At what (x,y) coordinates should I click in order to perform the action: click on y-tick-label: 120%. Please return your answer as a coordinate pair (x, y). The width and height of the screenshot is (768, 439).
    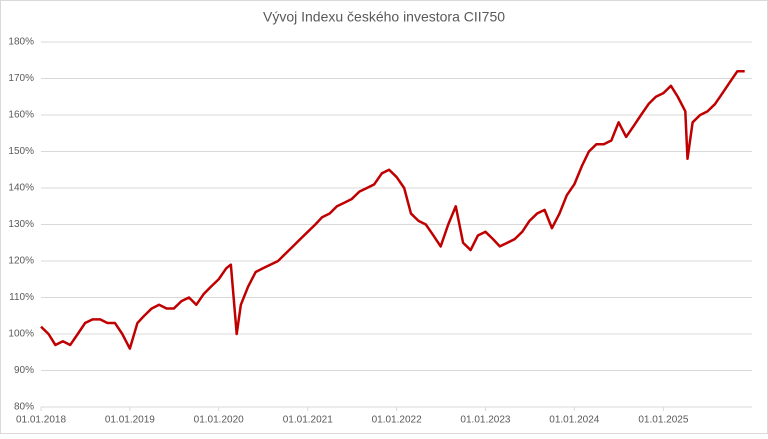
    Looking at the image, I should click on (21, 261).